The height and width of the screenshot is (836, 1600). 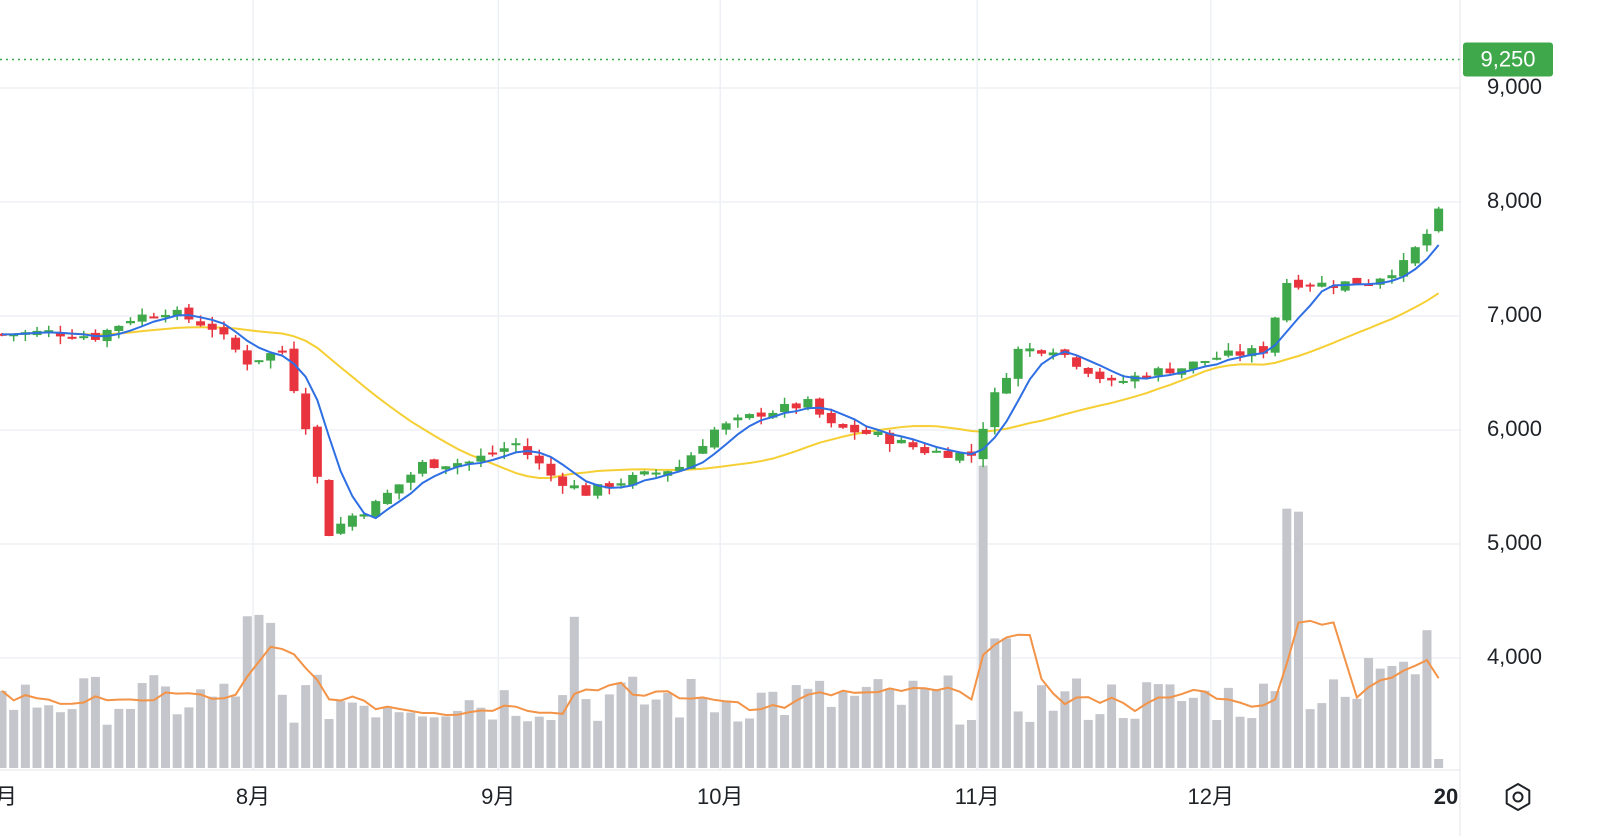 I want to click on time-axis: 7月 8月 9月 10月 11月 12月 20, so click(x=729, y=796).